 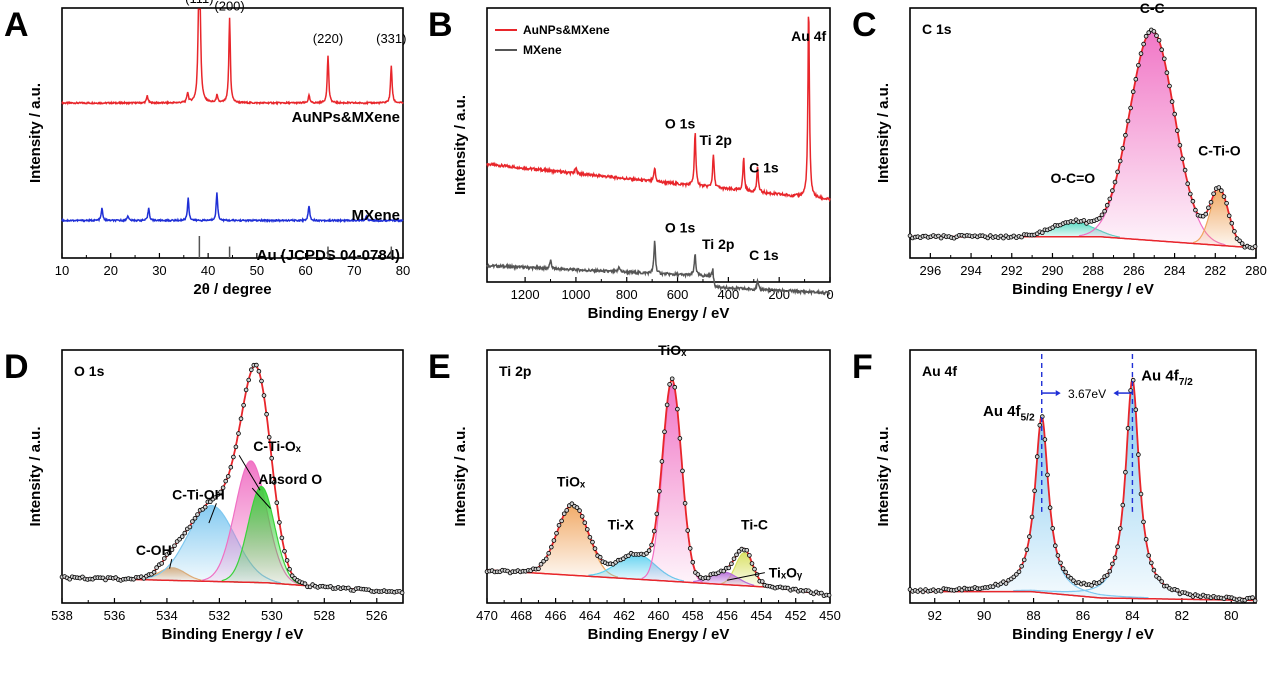 What do you see at coordinates (115, 615) in the screenshot?
I see `x-tick-label: 536` at bounding box center [115, 615].